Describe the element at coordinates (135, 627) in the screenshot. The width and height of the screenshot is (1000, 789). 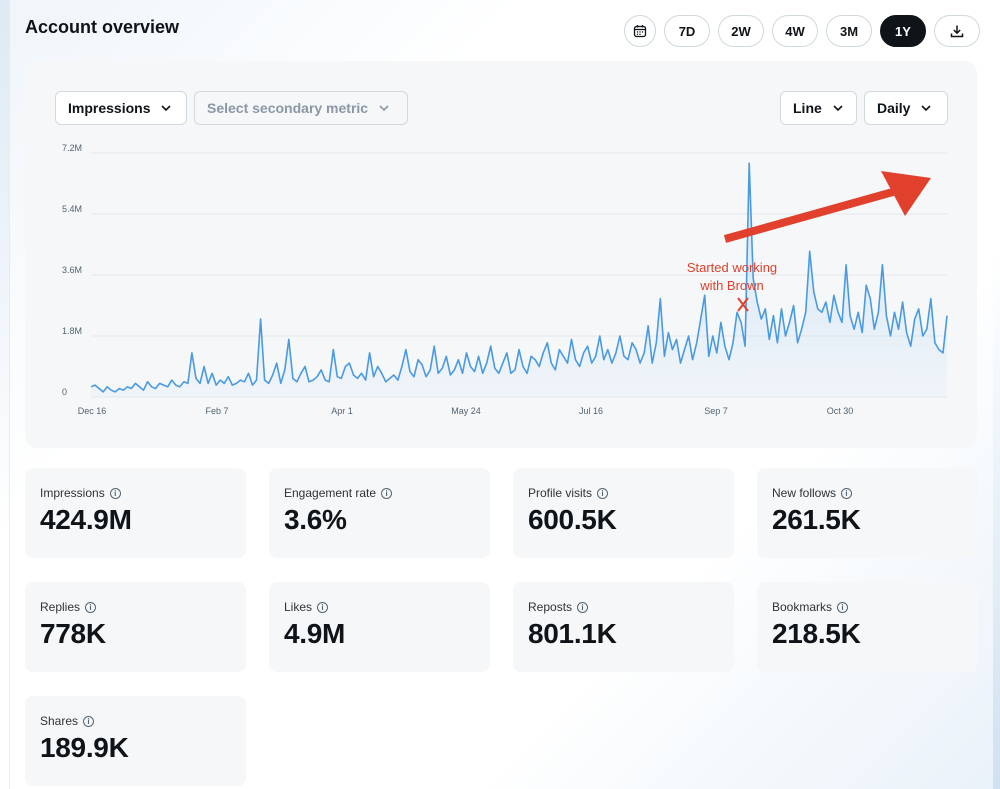
I see `stat-card-replies: Replies i 778K` at that location.